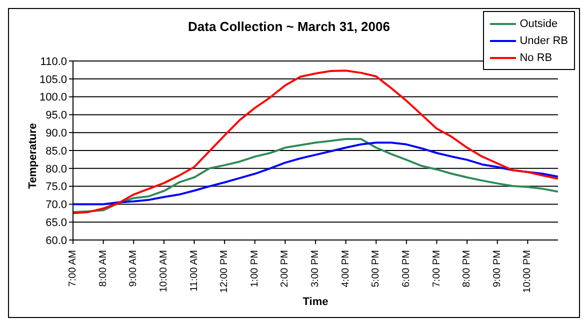 This screenshot has width=586, height=324. What do you see at coordinates (315, 269) in the screenshot?
I see `x-tick-label: 3:00 PM` at bounding box center [315, 269].